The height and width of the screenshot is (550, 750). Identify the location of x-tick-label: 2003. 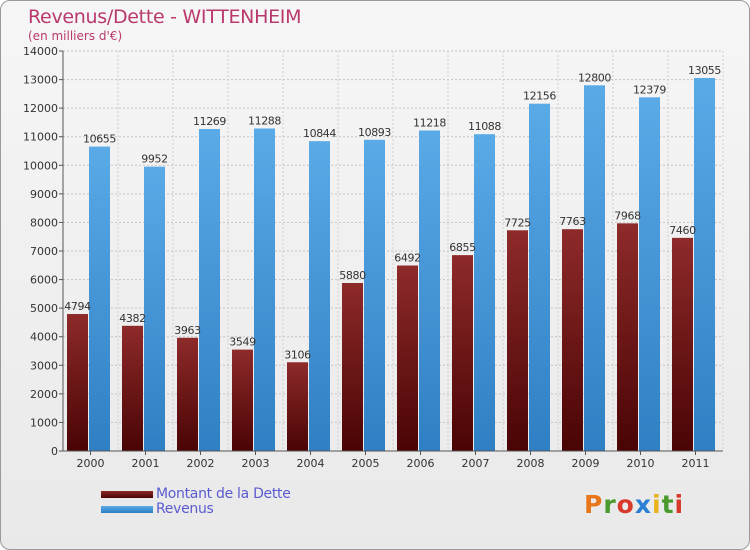
(256, 463).